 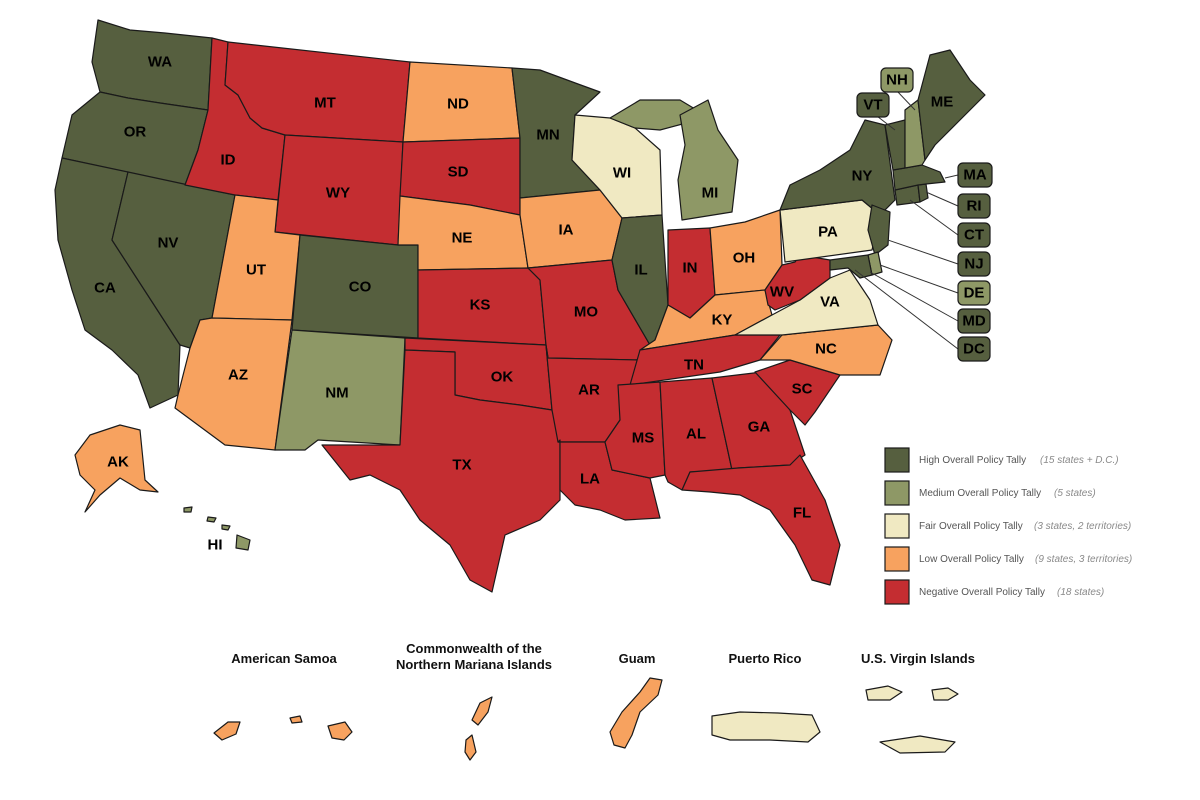 What do you see at coordinates (694, 365) in the screenshot?
I see `label-tn: TN` at bounding box center [694, 365].